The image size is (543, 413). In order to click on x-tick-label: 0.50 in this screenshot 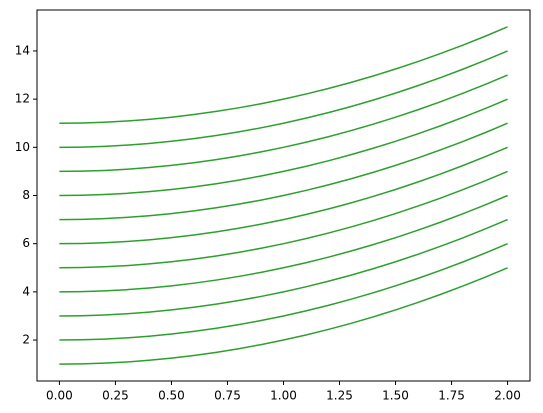, I will do `click(171, 396)`.